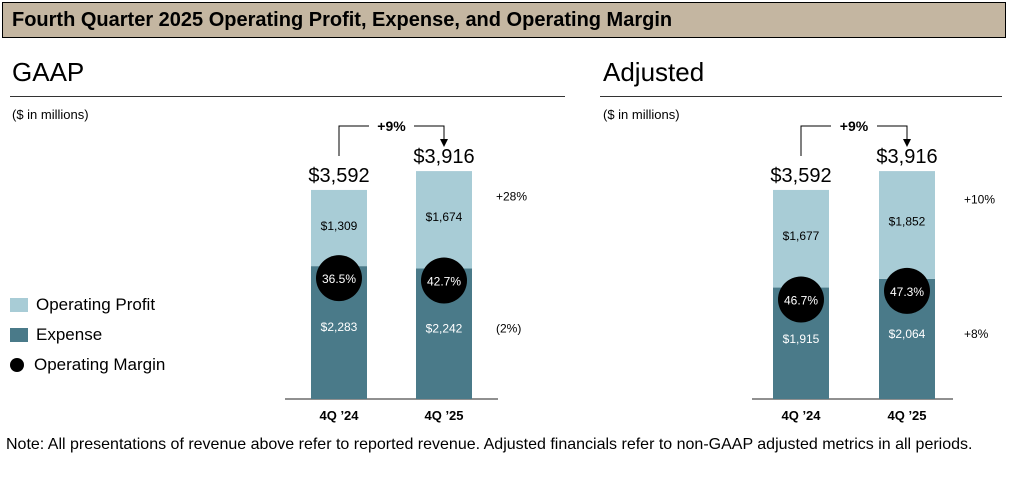 The height and width of the screenshot is (487, 1015). I want to click on operating-profit-value-label: $1,674, so click(444, 217).